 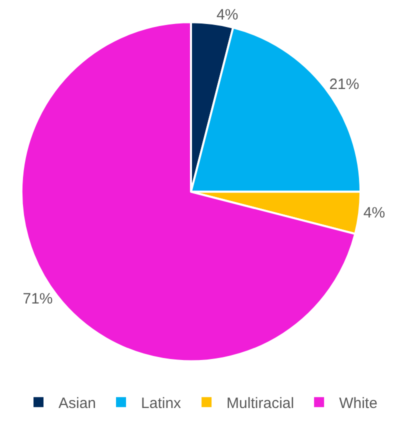 I want to click on legend-label: Latinx, so click(x=161, y=403).